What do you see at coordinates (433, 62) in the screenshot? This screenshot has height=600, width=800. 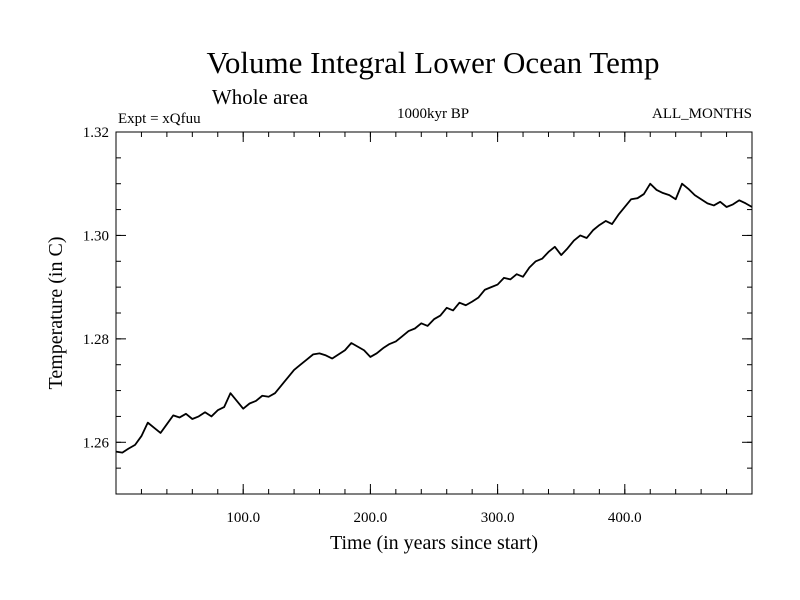 I see `chart-title: Volume Integral Lower Ocean Temp` at bounding box center [433, 62].